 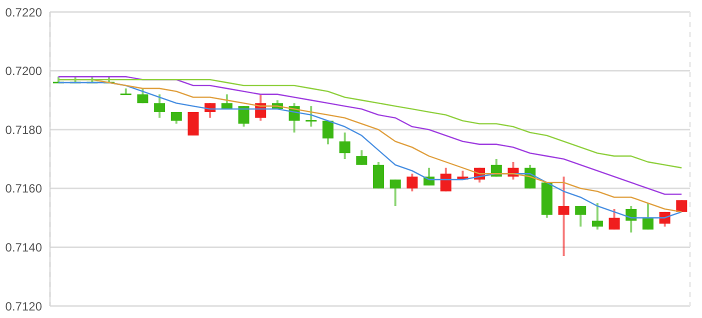 What do you see at coordinates (23, 129) in the screenshot?
I see `y-tick-label: 0.7180` at bounding box center [23, 129].